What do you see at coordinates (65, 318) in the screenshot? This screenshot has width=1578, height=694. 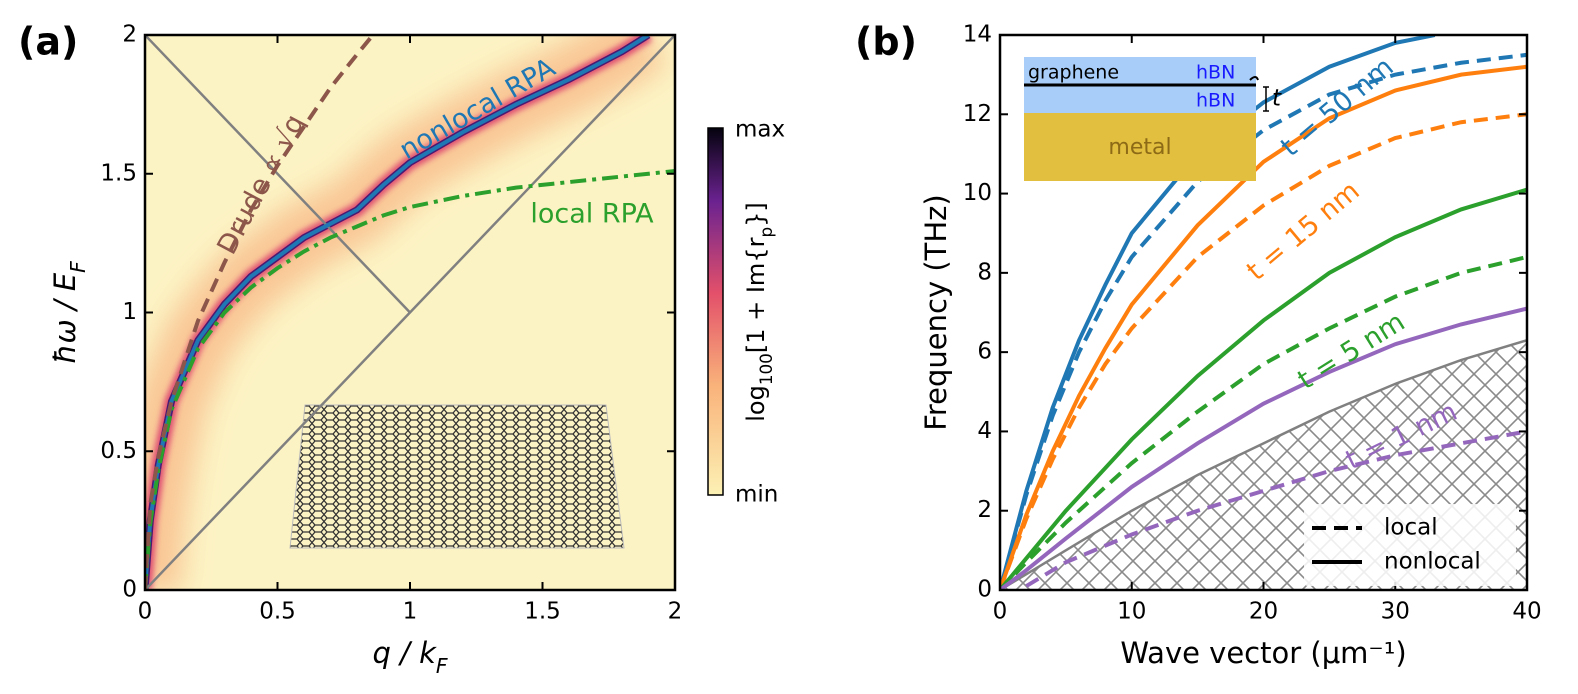 I see `label-part: ħω / E` at bounding box center [65, 318].